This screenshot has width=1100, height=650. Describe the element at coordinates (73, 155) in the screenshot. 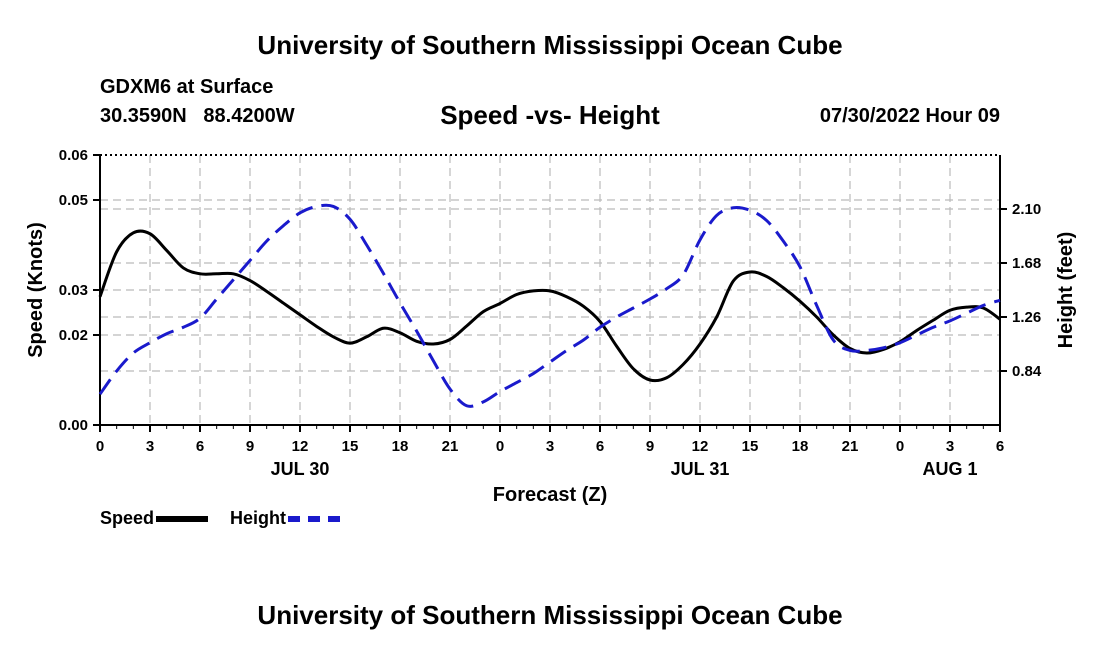

I see `y-tick-label: 0.06` at that location.